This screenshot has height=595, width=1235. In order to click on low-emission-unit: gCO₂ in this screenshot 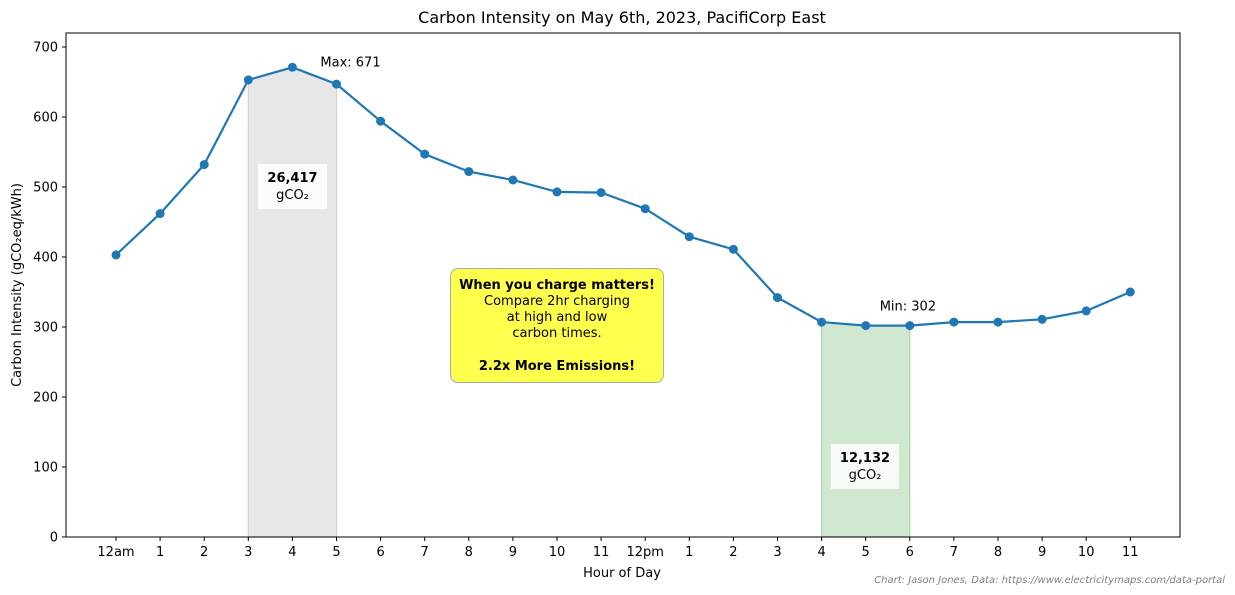, I will do `click(865, 475)`.